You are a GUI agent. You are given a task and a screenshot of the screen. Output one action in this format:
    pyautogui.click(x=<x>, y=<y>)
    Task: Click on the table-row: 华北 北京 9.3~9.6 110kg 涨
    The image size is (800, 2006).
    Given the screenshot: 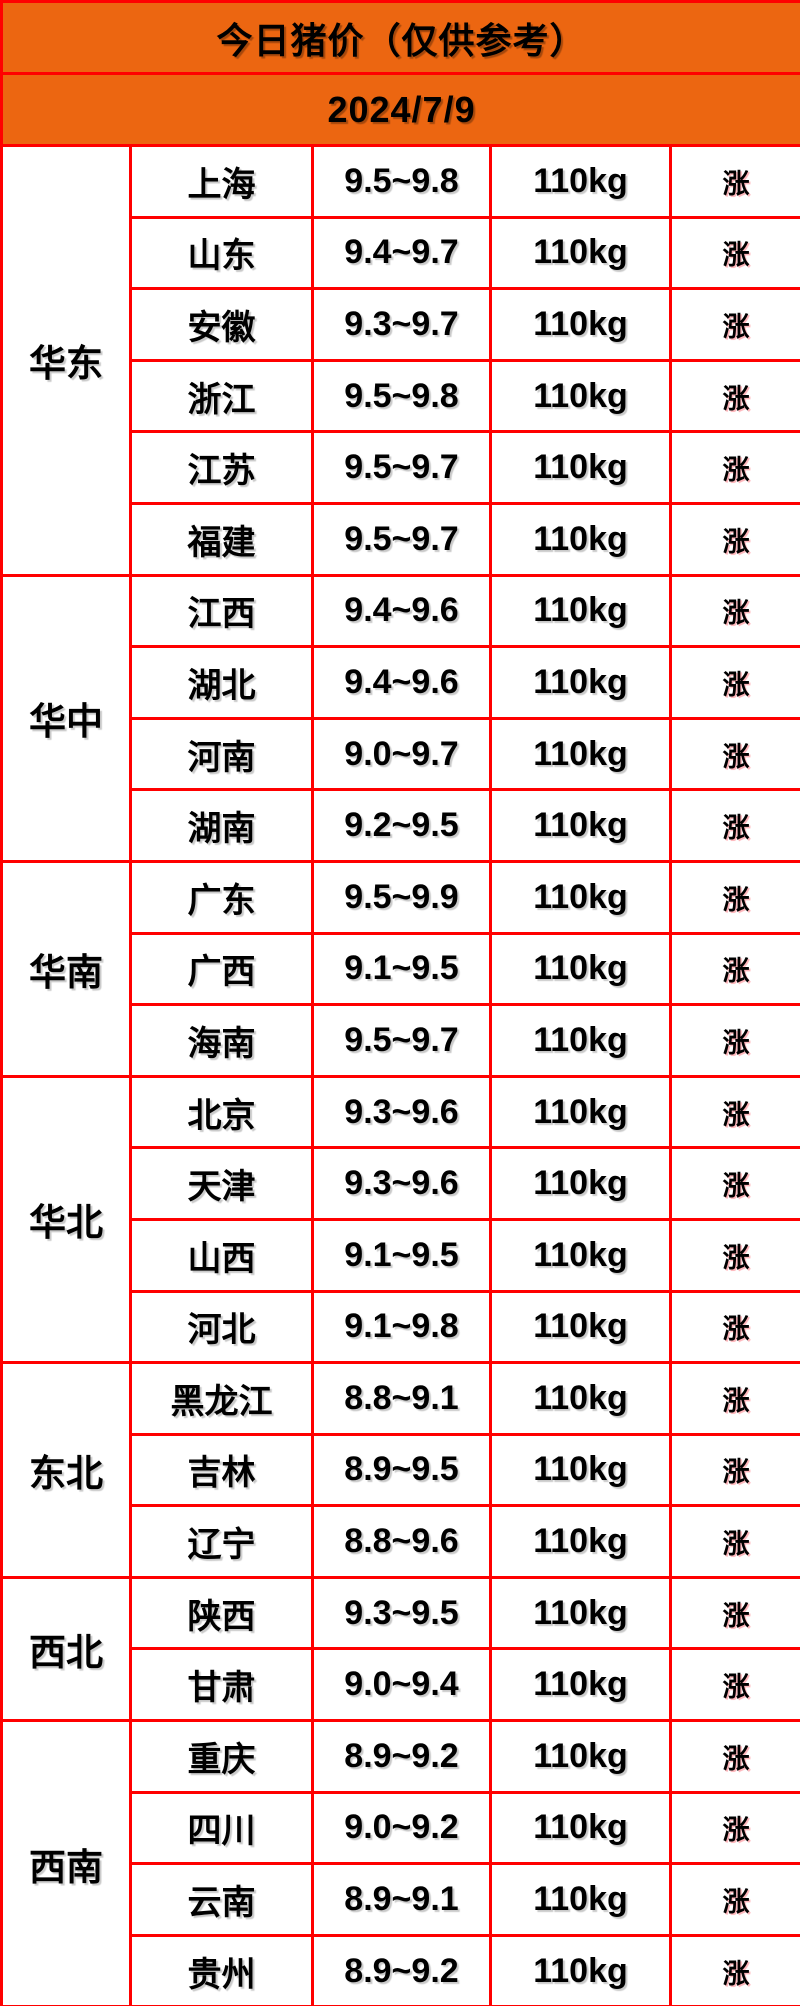 What is the action you would take?
    pyautogui.click(x=400, y=1219)
    